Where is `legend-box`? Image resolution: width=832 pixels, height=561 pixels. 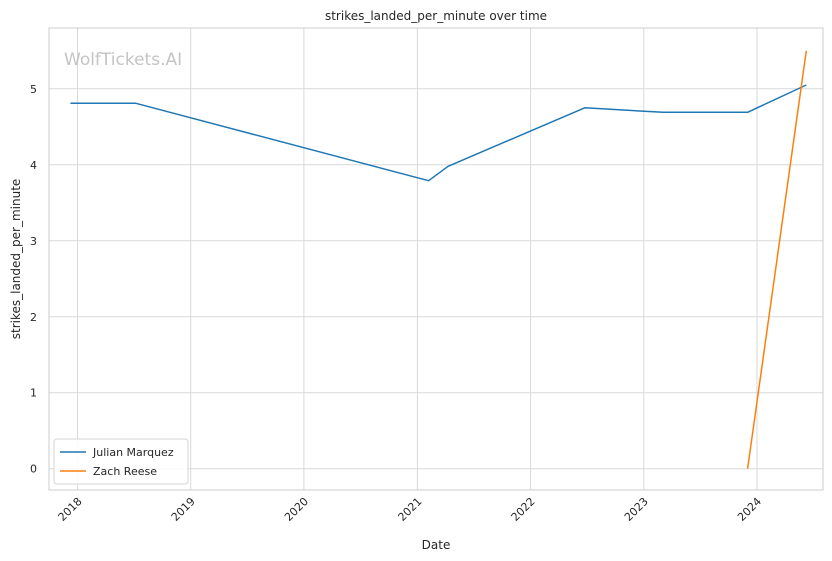 legend-box is located at coordinates (121, 461).